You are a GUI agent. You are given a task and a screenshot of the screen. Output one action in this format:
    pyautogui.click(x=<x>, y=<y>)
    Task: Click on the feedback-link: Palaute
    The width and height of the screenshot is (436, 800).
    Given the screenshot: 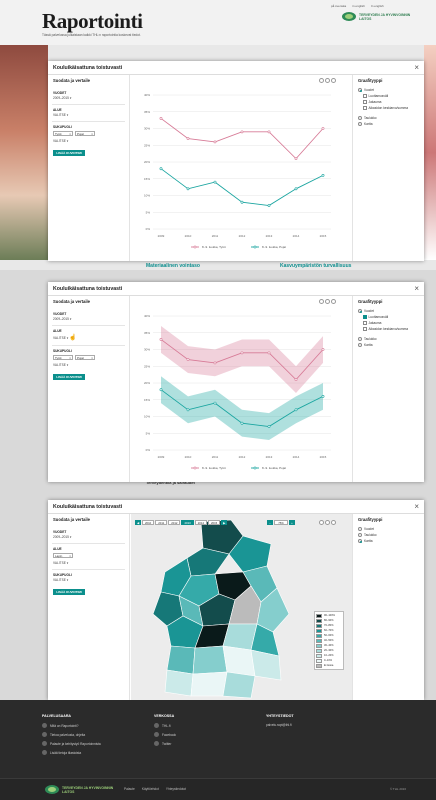 What is the action you would take?
    pyautogui.click(x=129, y=789)
    